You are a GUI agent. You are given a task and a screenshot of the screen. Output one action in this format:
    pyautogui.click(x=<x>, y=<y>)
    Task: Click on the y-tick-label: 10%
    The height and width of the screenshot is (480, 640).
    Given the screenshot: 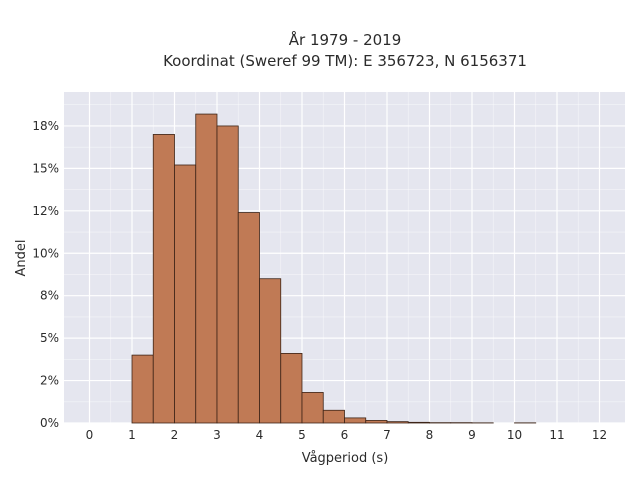 What is the action you would take?
    pyautogui.click(x=45, y=253)
    